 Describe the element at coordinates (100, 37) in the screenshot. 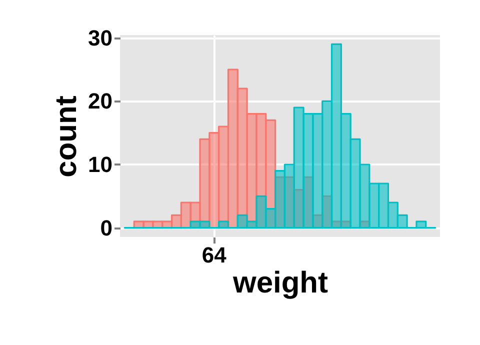

I see `y-tick-label: 30` at that location.